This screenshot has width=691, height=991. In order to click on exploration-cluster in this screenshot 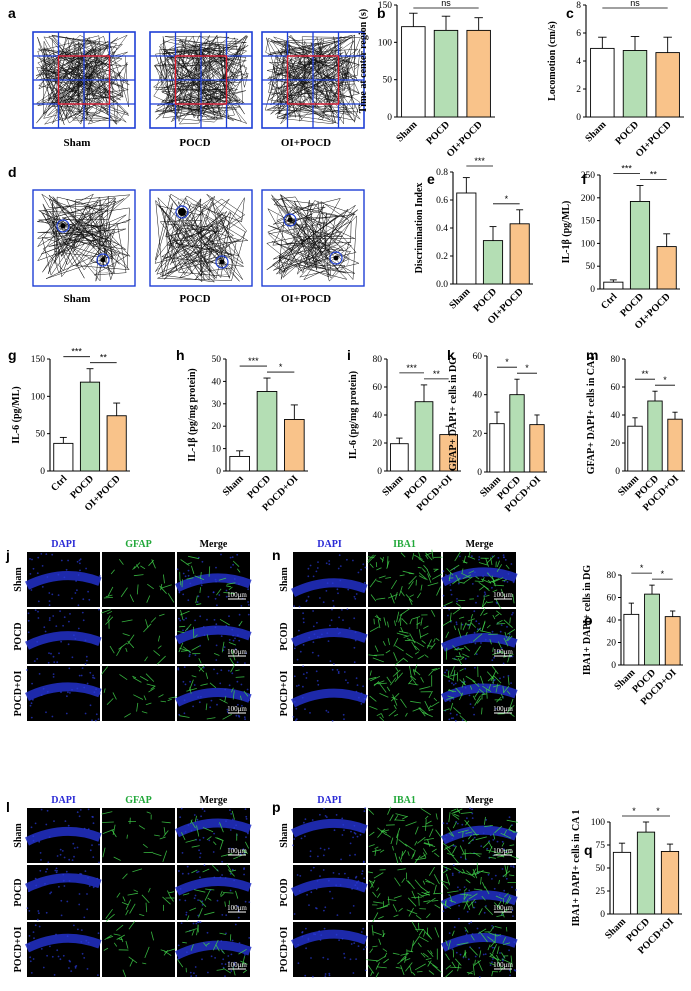, I will do `click(336, 258)`.